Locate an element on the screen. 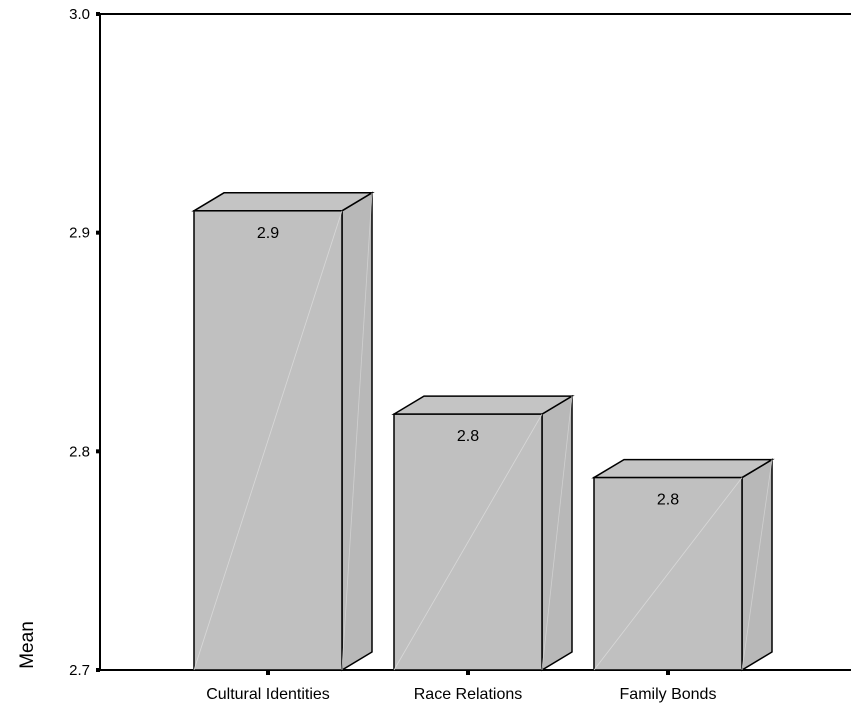 This screenshot has width=851, height=709. y-tick-label: 2.7 is located at coordinates (79, 670).